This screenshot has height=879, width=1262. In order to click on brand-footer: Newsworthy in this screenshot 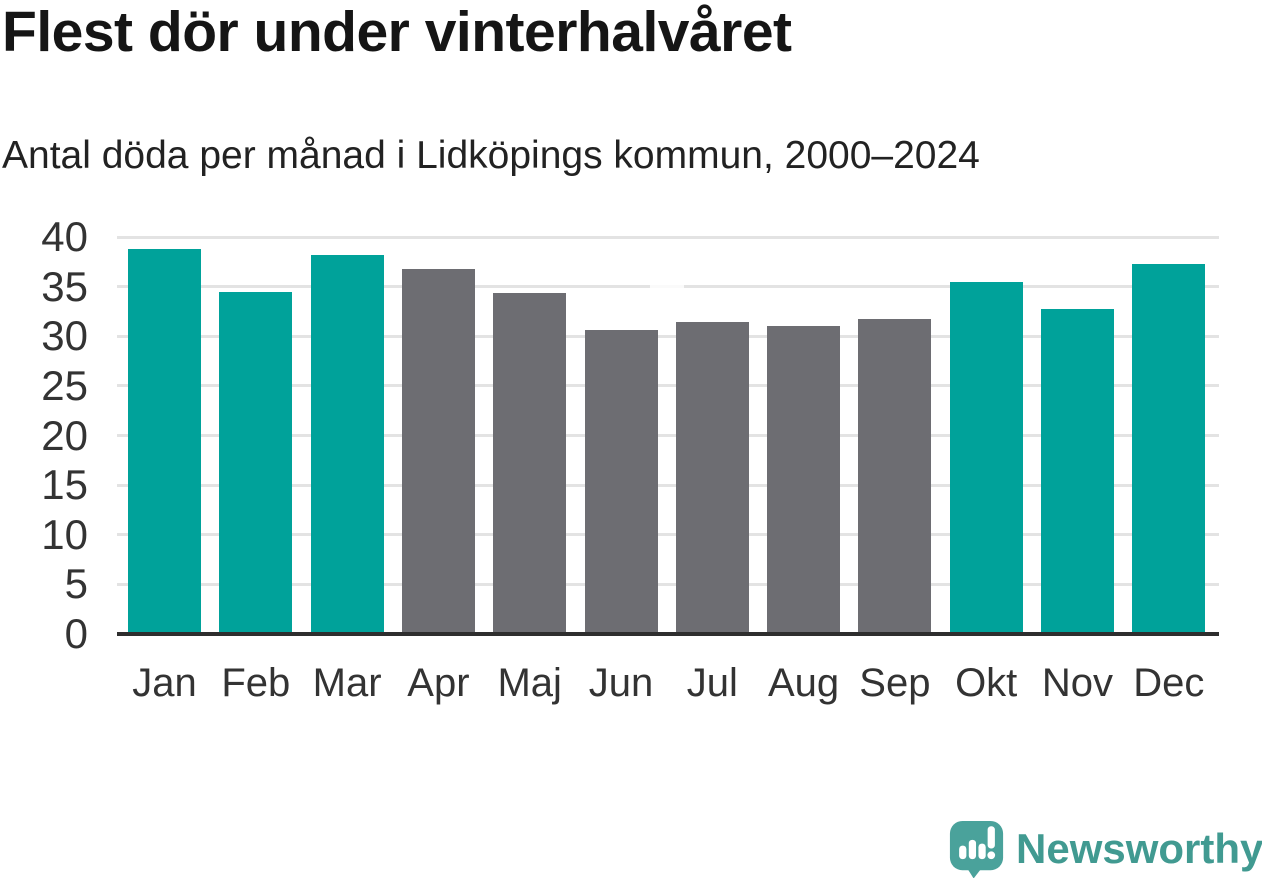, I will do `click(1105, 849)`.